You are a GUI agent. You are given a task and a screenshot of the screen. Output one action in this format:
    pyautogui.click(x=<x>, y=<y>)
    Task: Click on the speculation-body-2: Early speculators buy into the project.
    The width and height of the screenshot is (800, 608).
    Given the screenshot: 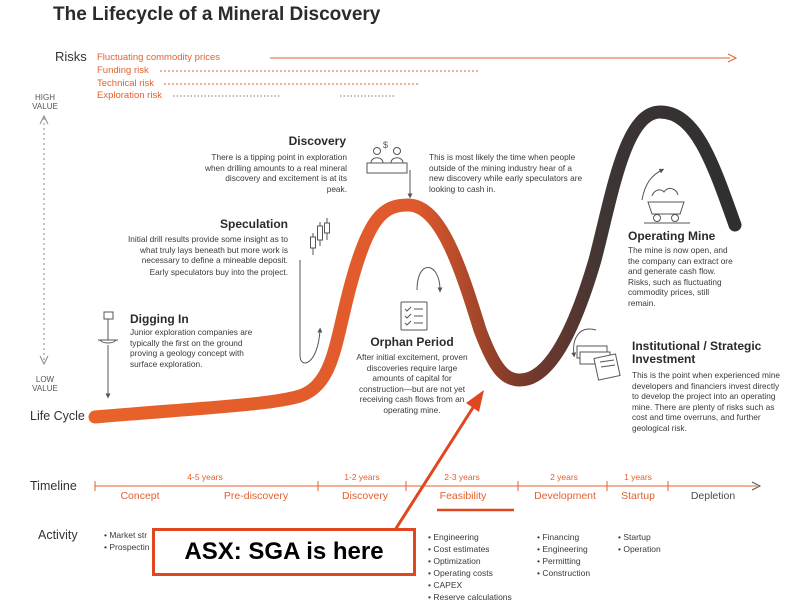 What is the action you would take?
    pyautogui.click(x=218, y=272)
    